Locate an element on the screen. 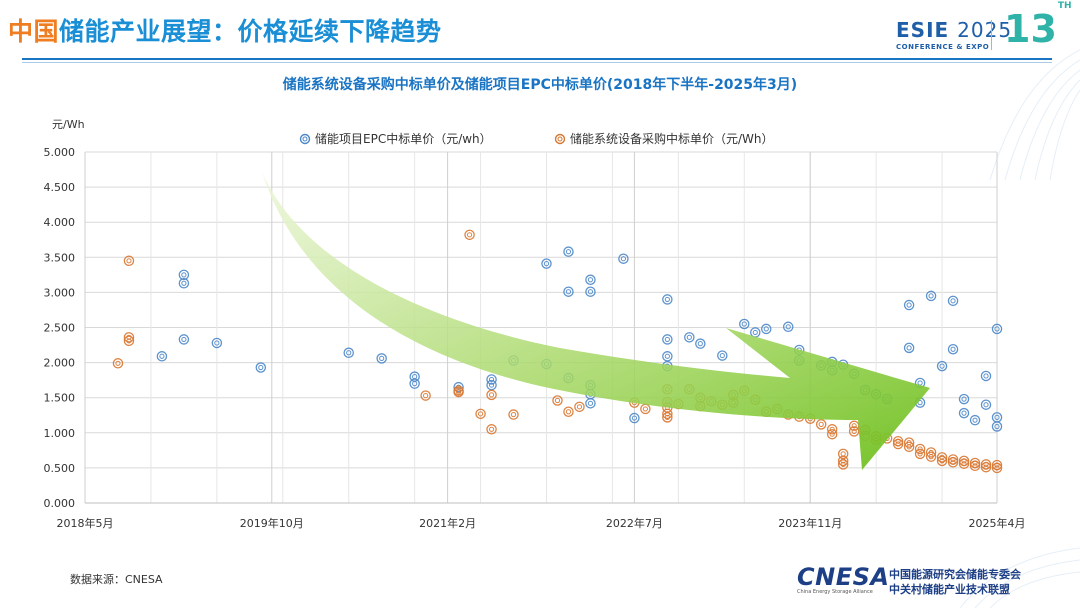 The height and width of the screenshot is (608, 1080). 13th-logo-number: 13 is located at coordinates (1030, 29).